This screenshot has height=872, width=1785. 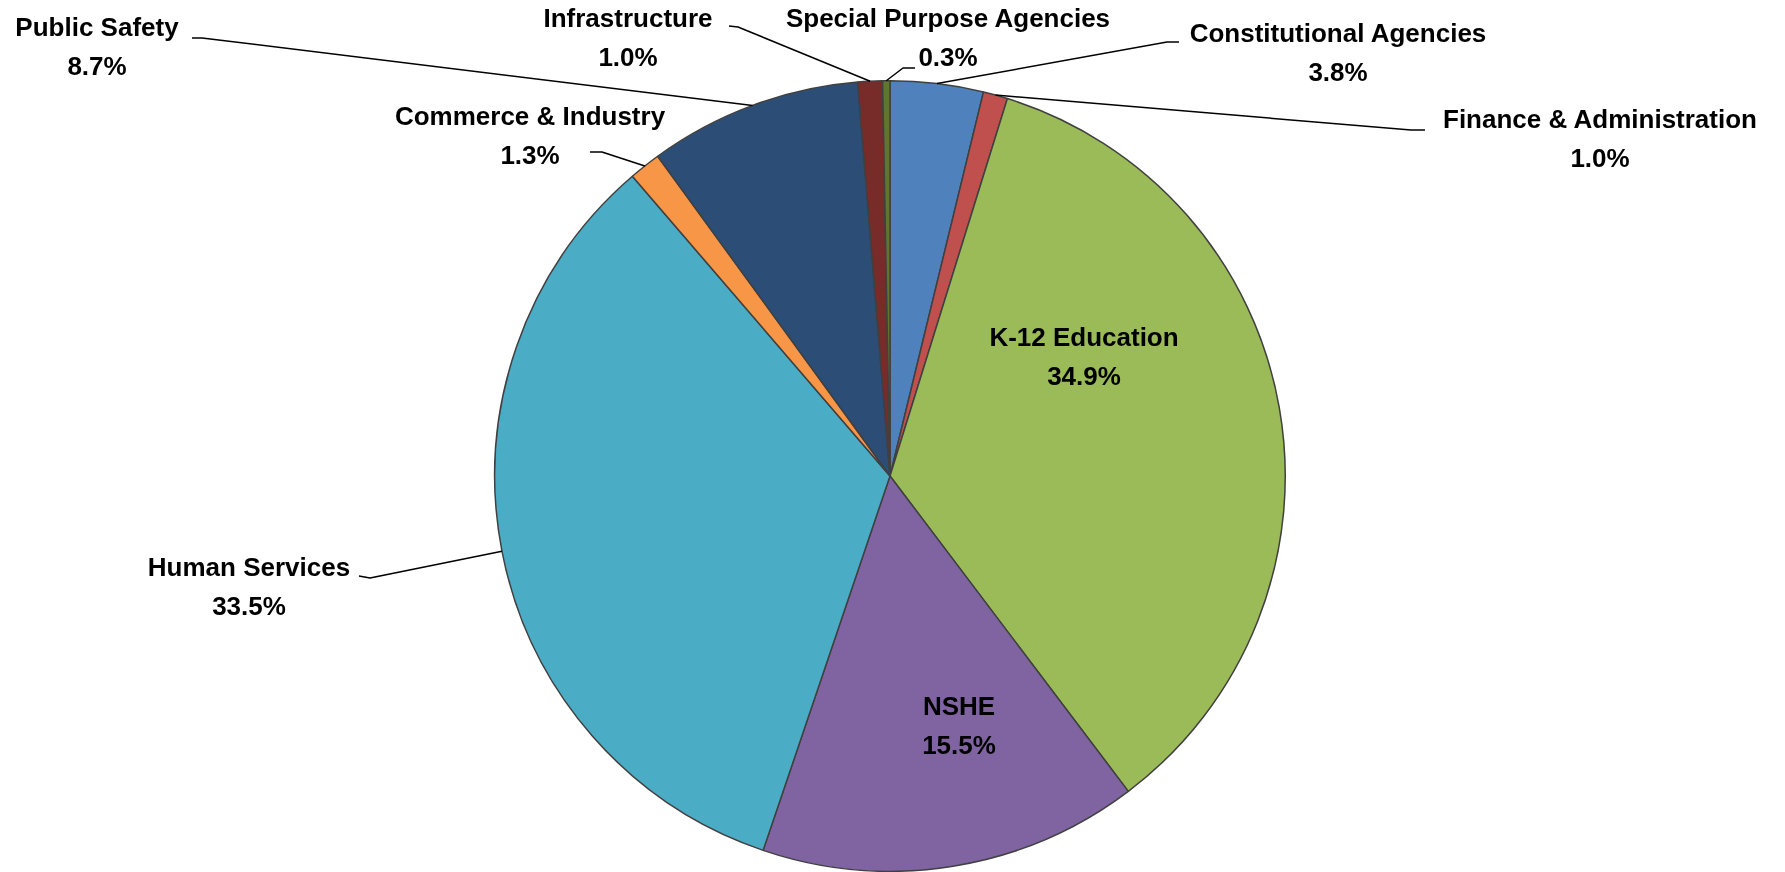 What do you see at coordinates (1600, 119) in the screenshot?
I see `slice-label: Finance & Administration` at bounding box center [1600, 119].